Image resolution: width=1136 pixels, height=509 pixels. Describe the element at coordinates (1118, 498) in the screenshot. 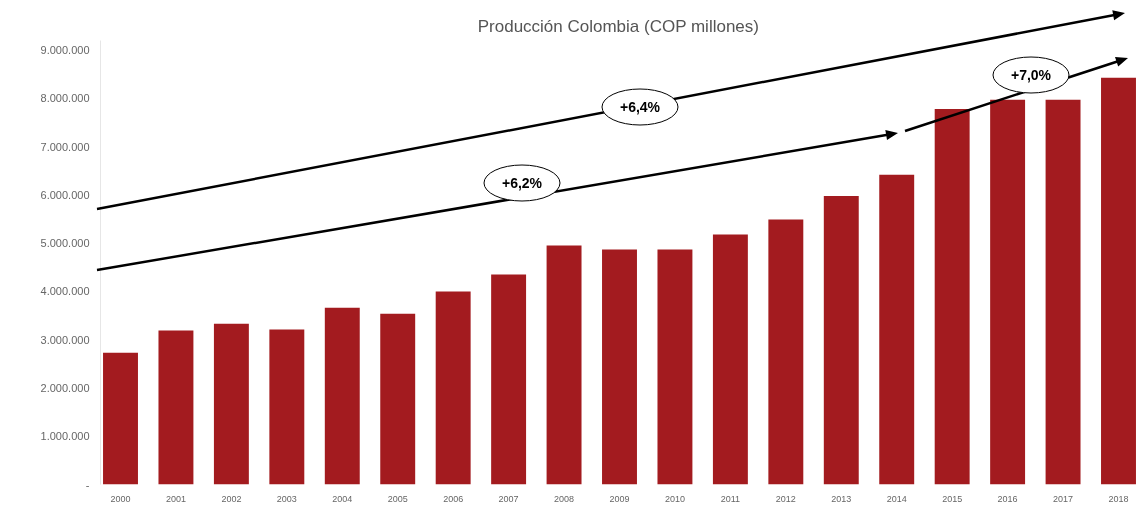

I see `x-tick-label: 2018` at that location.